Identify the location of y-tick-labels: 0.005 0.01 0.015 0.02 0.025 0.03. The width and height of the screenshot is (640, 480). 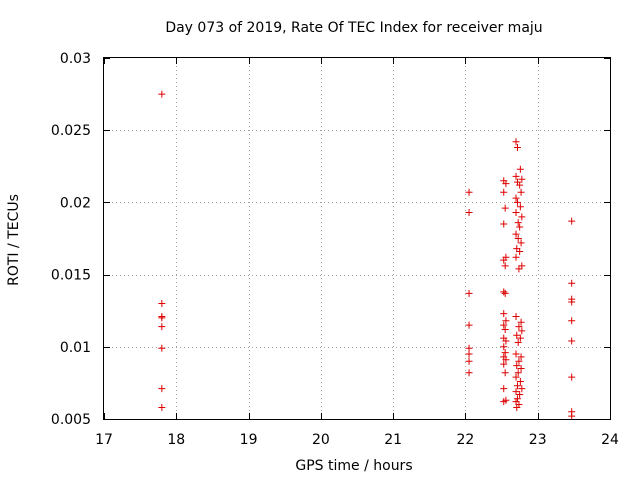
(71, 239).